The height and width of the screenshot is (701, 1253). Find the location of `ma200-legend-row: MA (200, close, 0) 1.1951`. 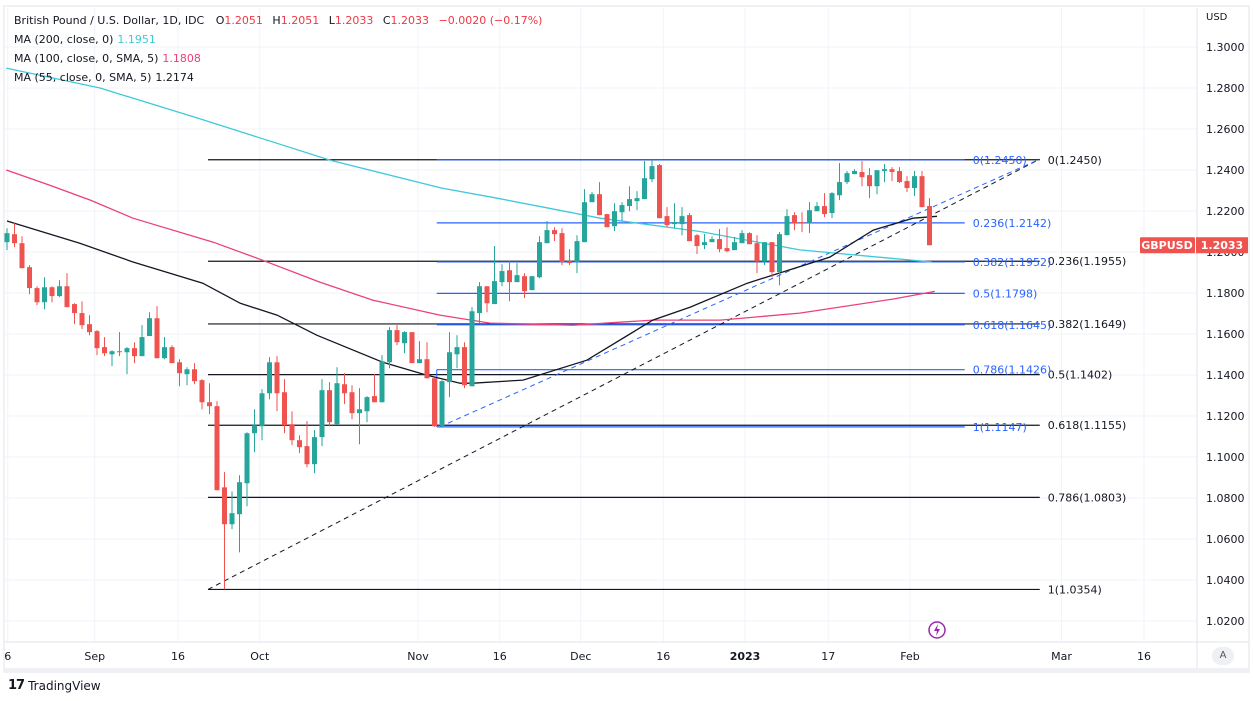

ma200-legend-row: MA (200, close, 0) 1.1951 is located at coordinates (278, 39).